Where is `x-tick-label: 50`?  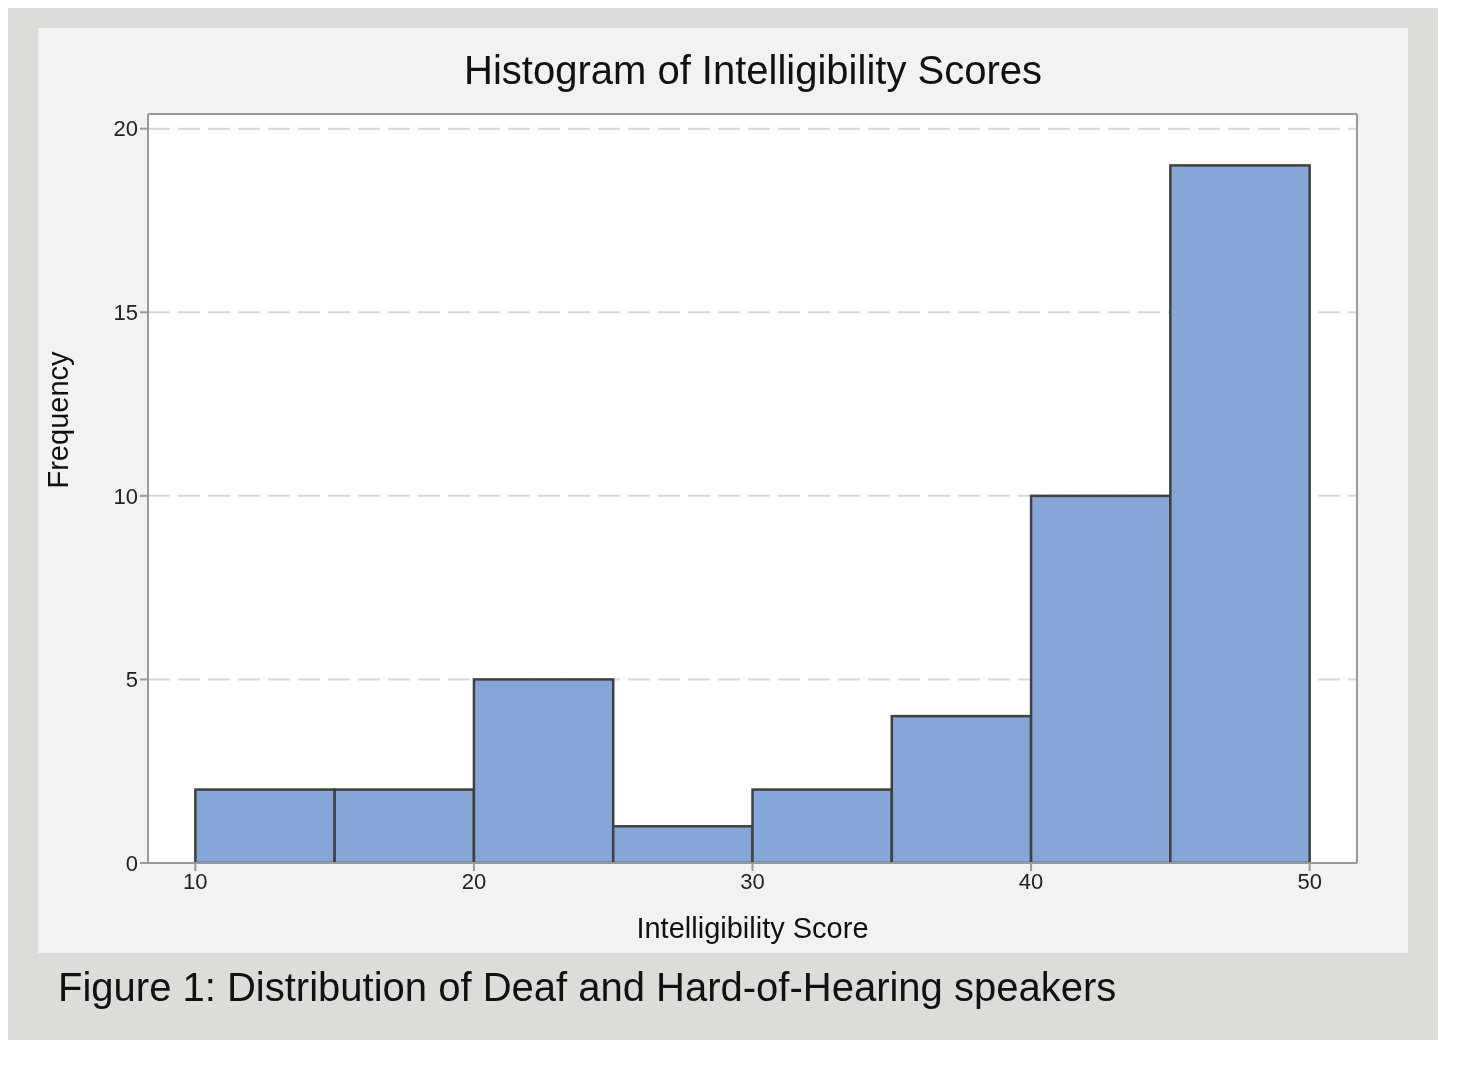 x-tick-label: 50 is located at coordinates (1309, 881).